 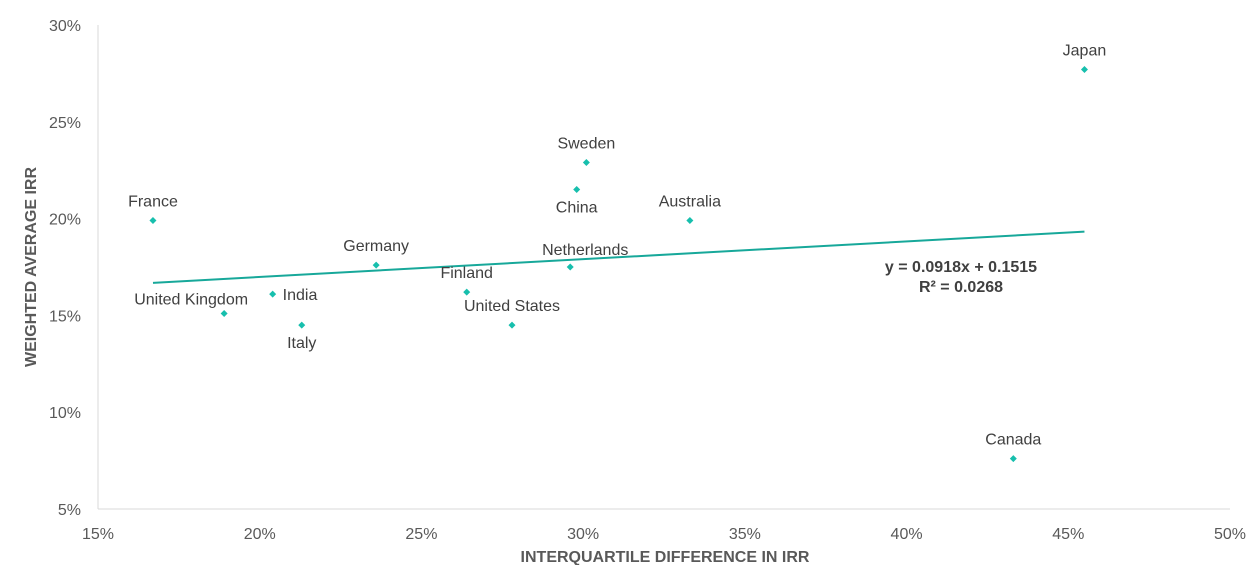 What do you see at coordinates (65, 220) in the screenshot?
I see `y-tick-label: 20%` at bounding box center [65, 220].